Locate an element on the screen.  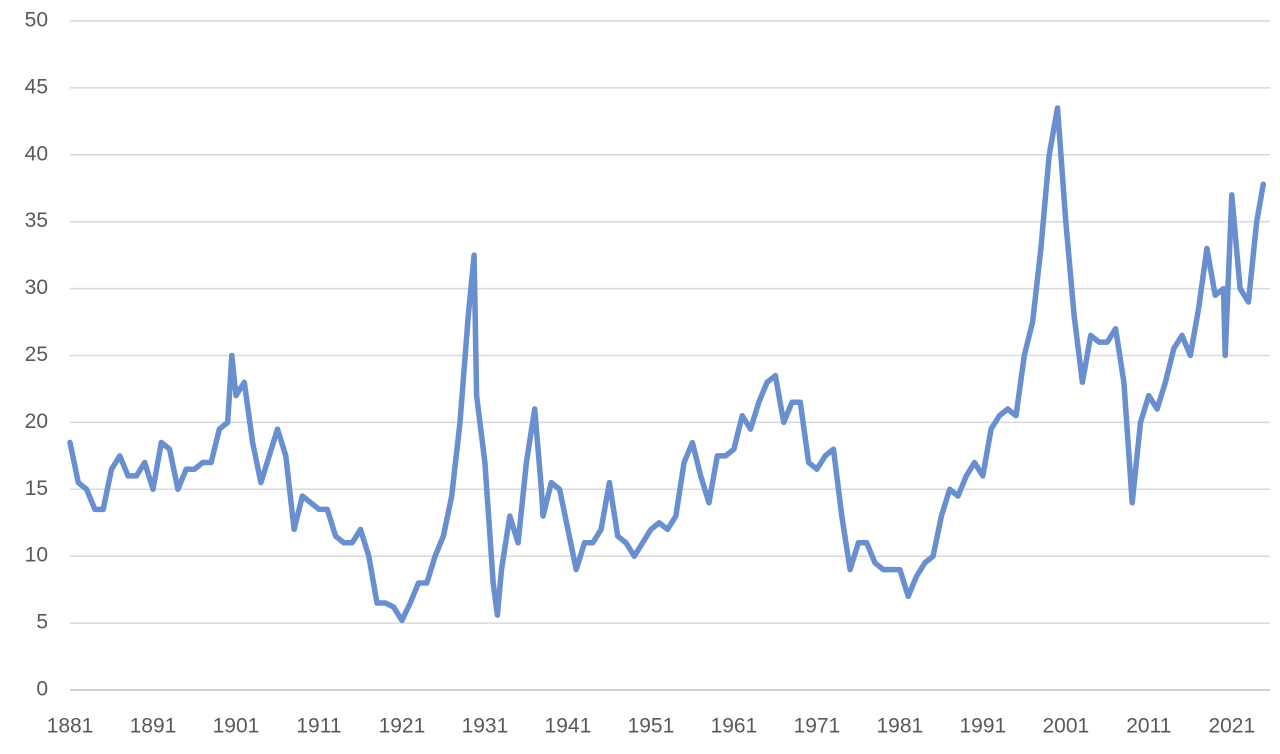
y-tick-label: 45 is located at coordinates (36, 86).